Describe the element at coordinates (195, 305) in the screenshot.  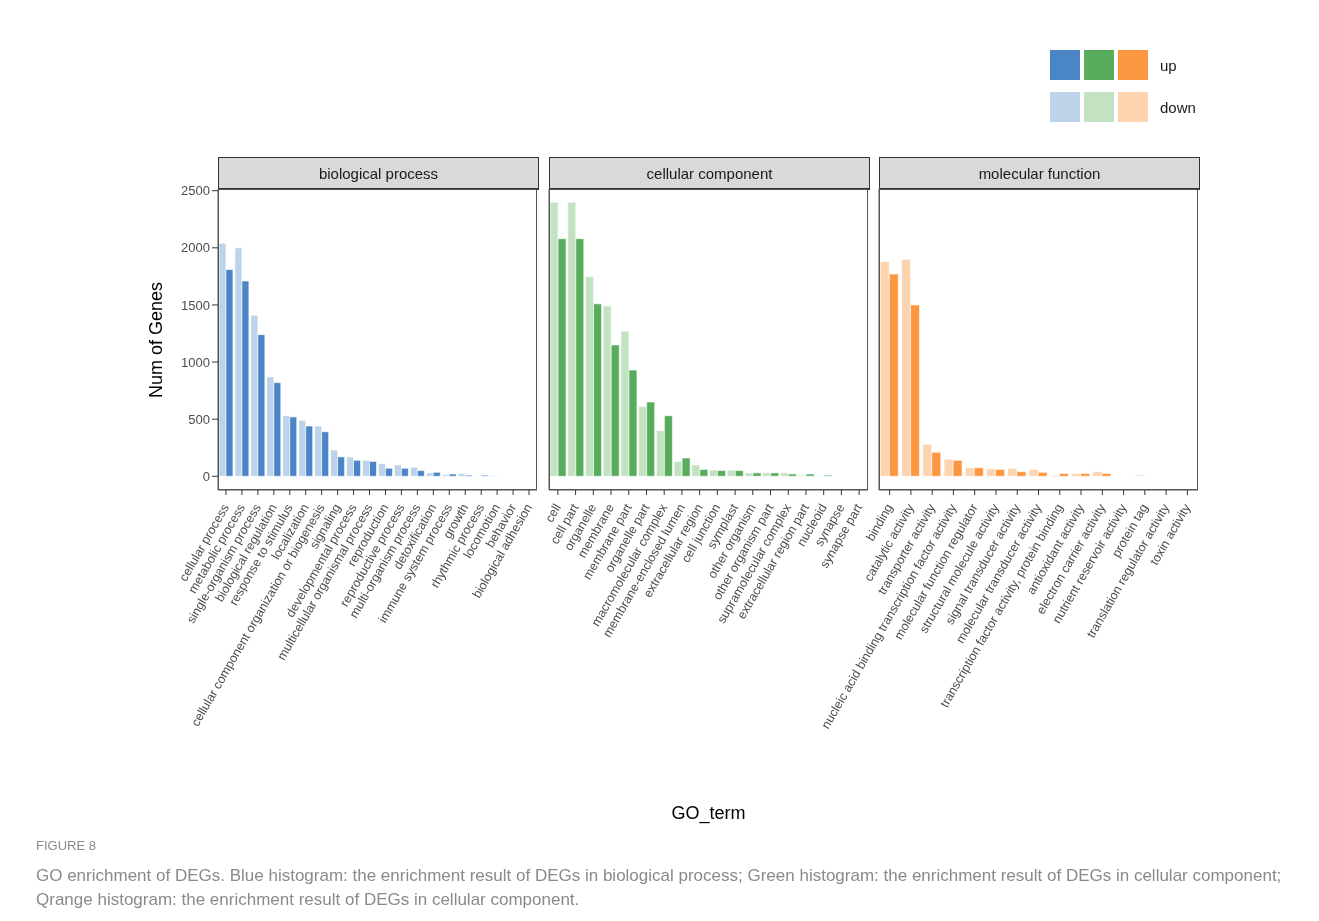
I see `y-tick-label: 1500` at that location.